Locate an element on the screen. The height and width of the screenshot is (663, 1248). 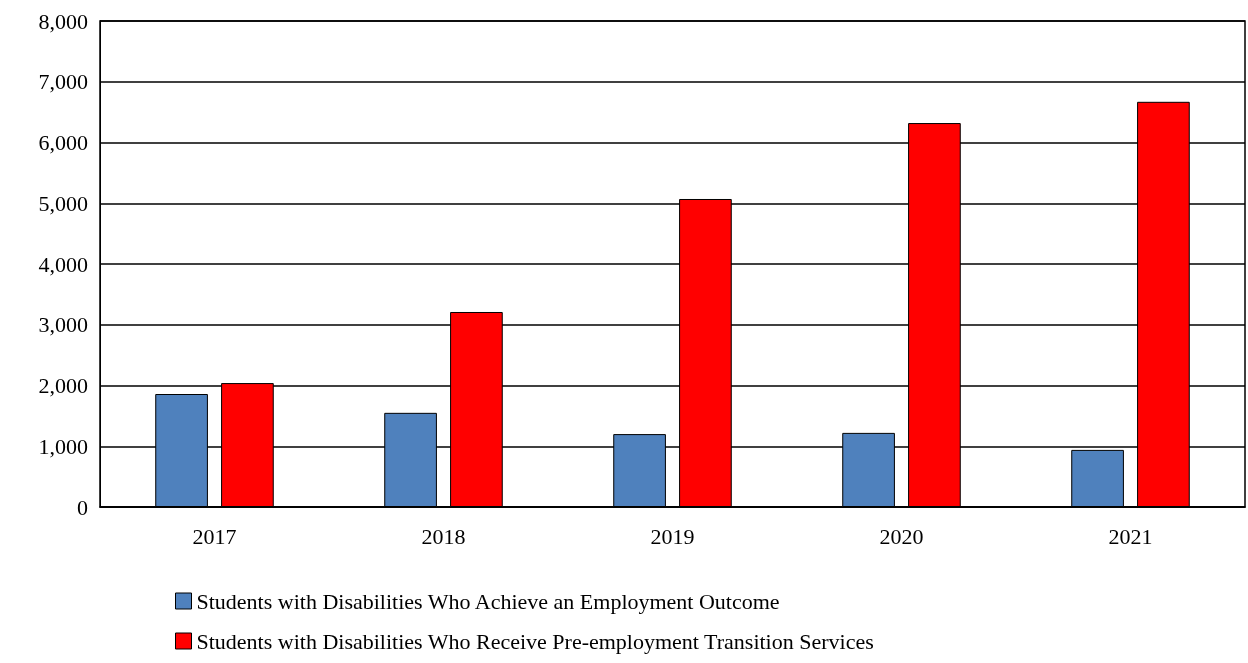
y-tick-label: 1,000 is located at coordinates (63, 446).